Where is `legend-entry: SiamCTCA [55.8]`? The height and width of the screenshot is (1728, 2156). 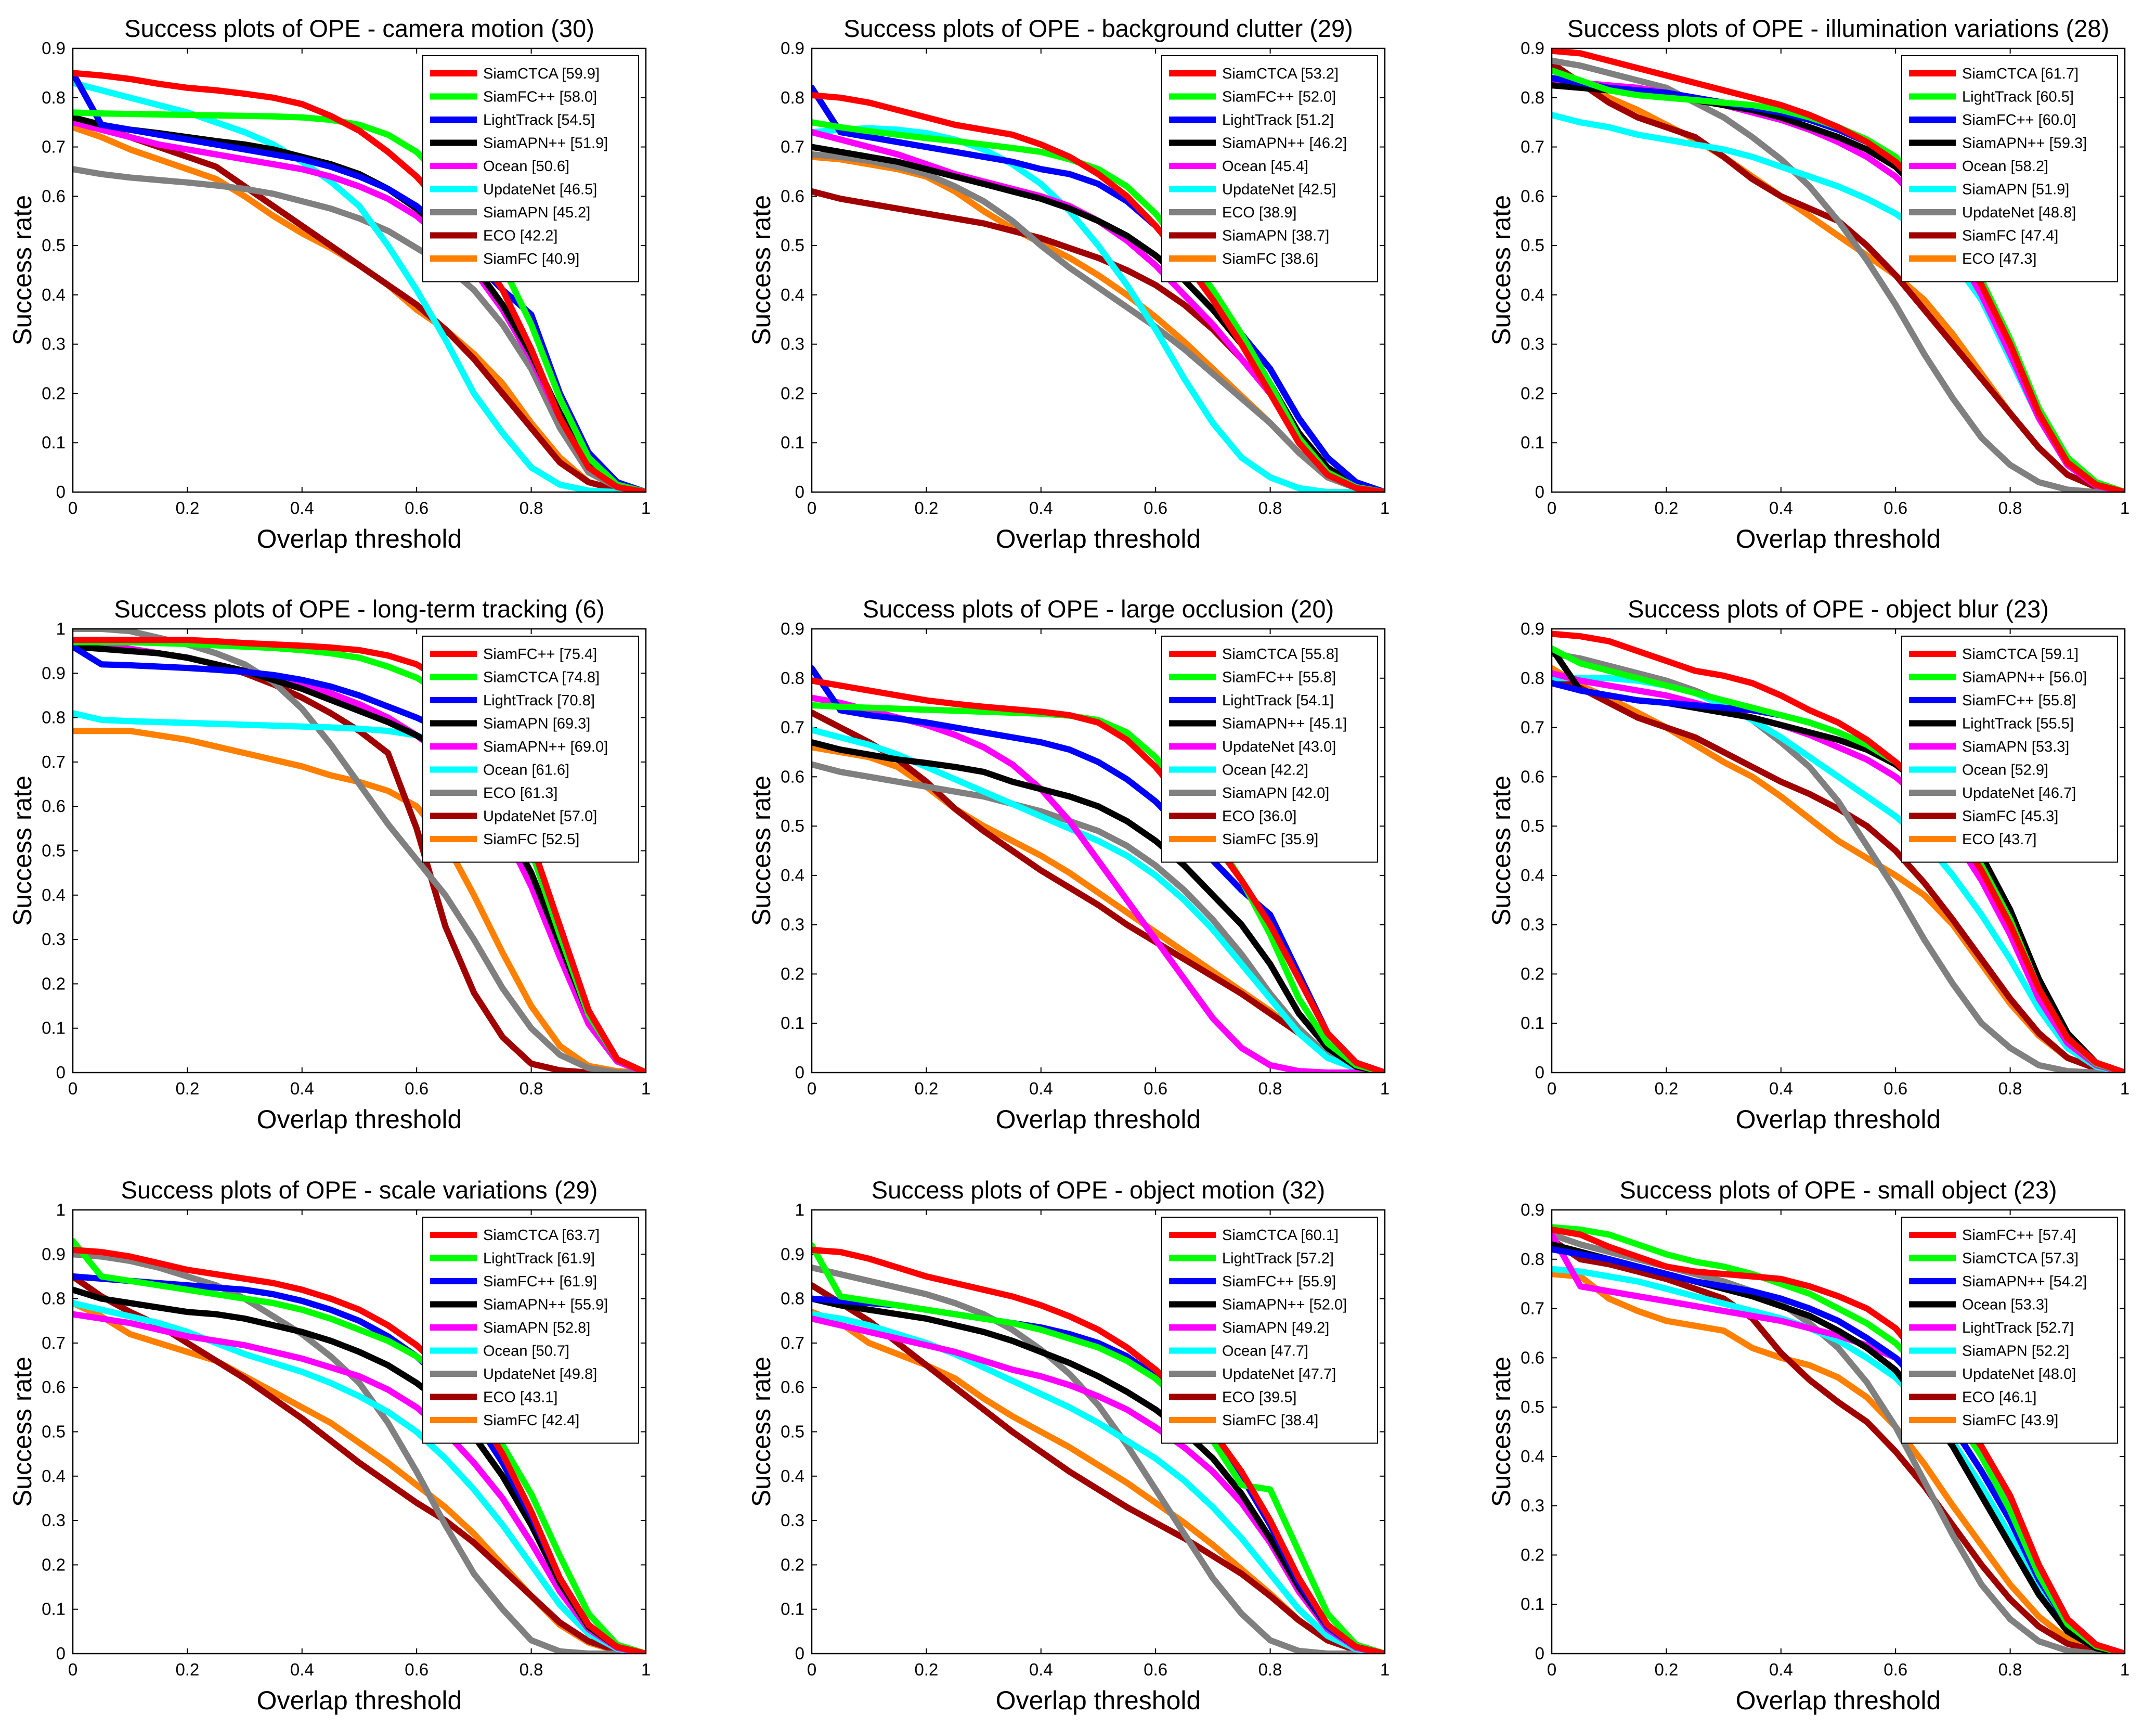 legend-entry: SiamCTCA [55.8] is located at coordinates (1280, 654).